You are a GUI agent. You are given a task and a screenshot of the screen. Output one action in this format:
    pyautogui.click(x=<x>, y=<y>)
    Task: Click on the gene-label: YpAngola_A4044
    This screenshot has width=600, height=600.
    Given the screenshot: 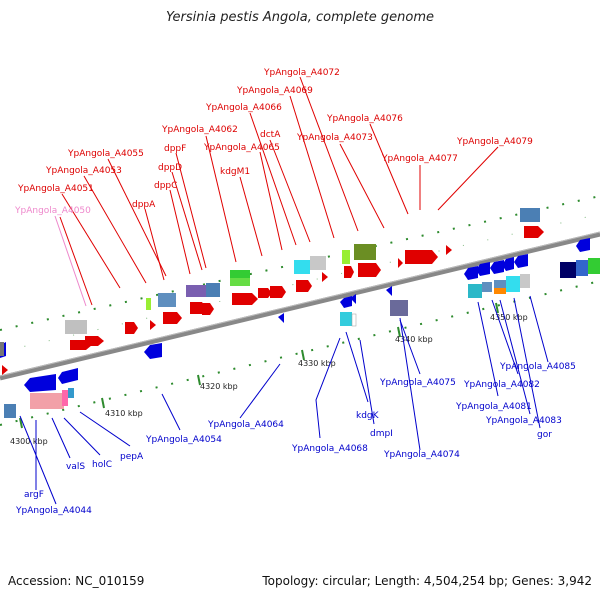 What is the action you would take?
    pyautogui.click(x=53, y=511)
    